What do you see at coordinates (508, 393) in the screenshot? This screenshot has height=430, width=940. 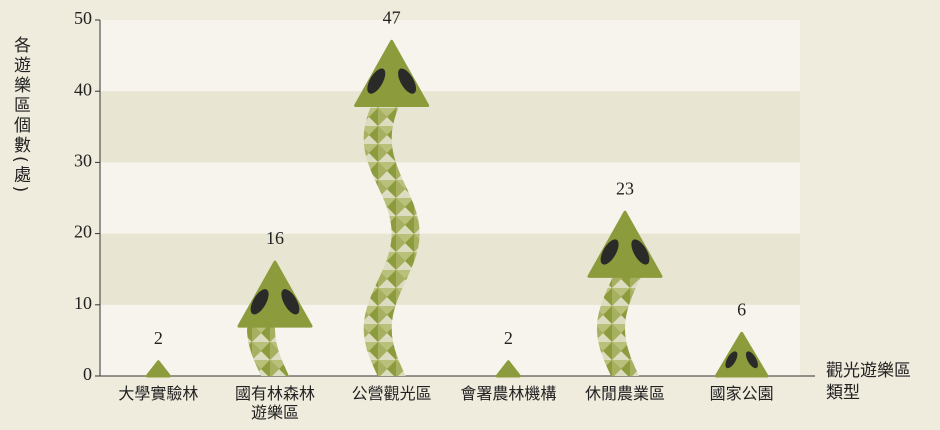 I see `x-tick-label: 會署農林機構` at bounding box center [508, 393].